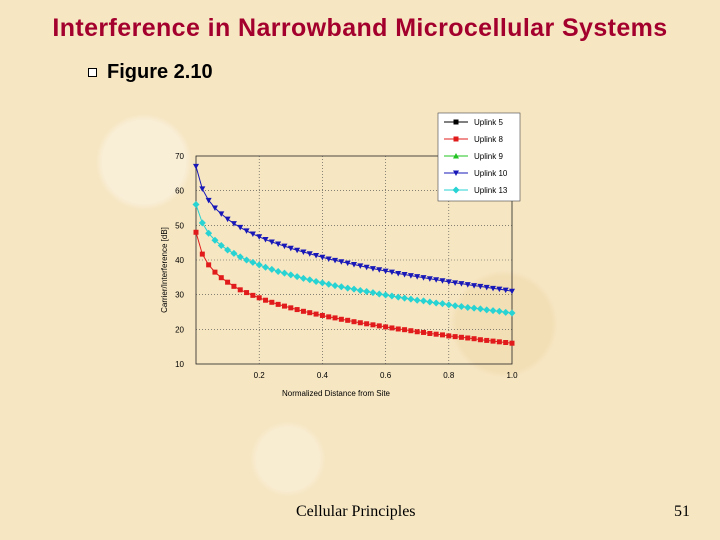 The width and height of the screenshot is (720, 540). Describe the element at coordinates (179, 191) in the screenshot. I see `y-tick-label: 60` at that location.